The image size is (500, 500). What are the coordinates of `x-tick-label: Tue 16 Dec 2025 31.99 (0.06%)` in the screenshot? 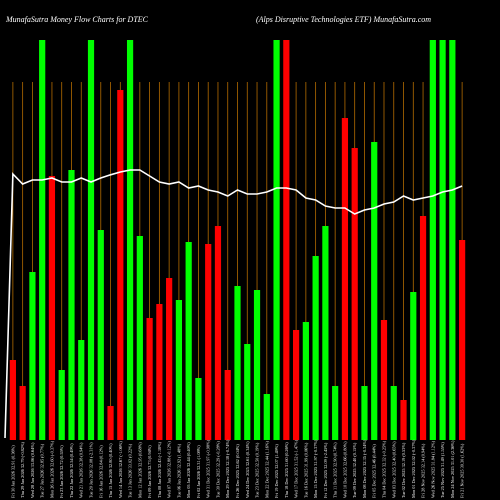 It's located at (305, 470).